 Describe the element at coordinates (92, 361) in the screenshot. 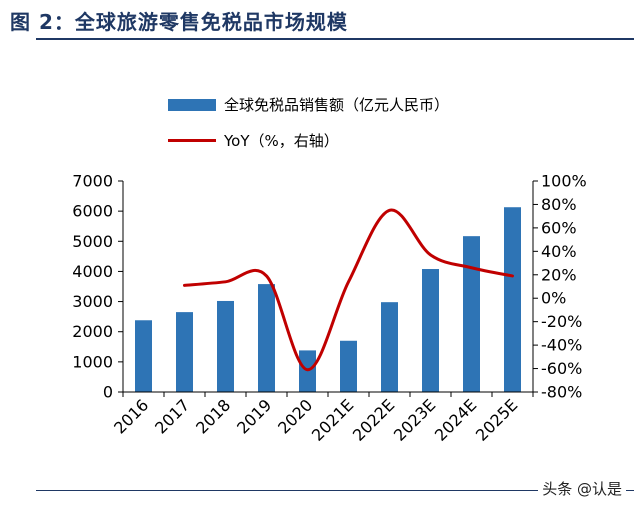

I see `y-left-tick-label: 1000` at that location.